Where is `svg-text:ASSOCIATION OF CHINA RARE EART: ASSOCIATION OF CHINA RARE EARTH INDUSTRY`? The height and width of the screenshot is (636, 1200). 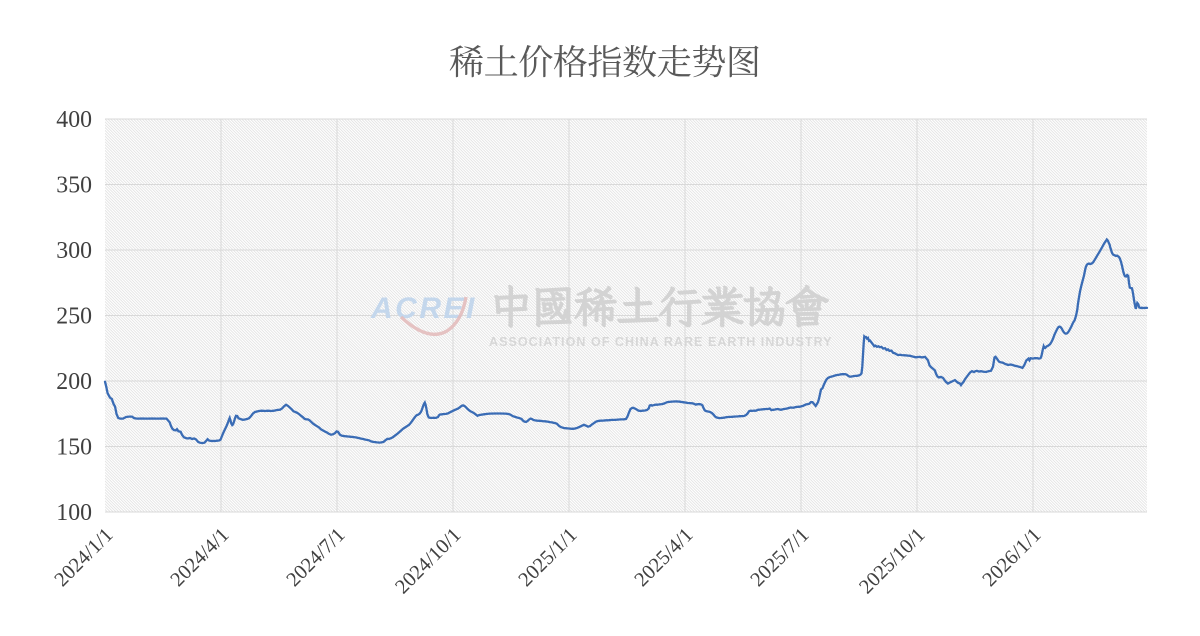
svg-text:ASSOCIATION OF CHINA RARE EART: ASSOCIATION OF CHINA RARE EARTH INDUSTRY is located at coordinates (661, 342).